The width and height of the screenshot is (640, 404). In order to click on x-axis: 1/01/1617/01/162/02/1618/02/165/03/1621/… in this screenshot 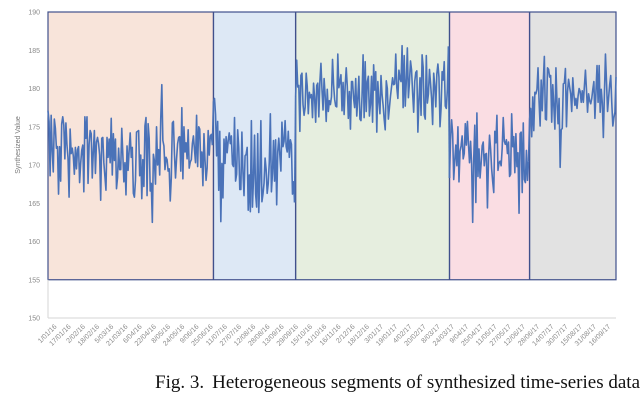, I will do `click(326, 332)`.